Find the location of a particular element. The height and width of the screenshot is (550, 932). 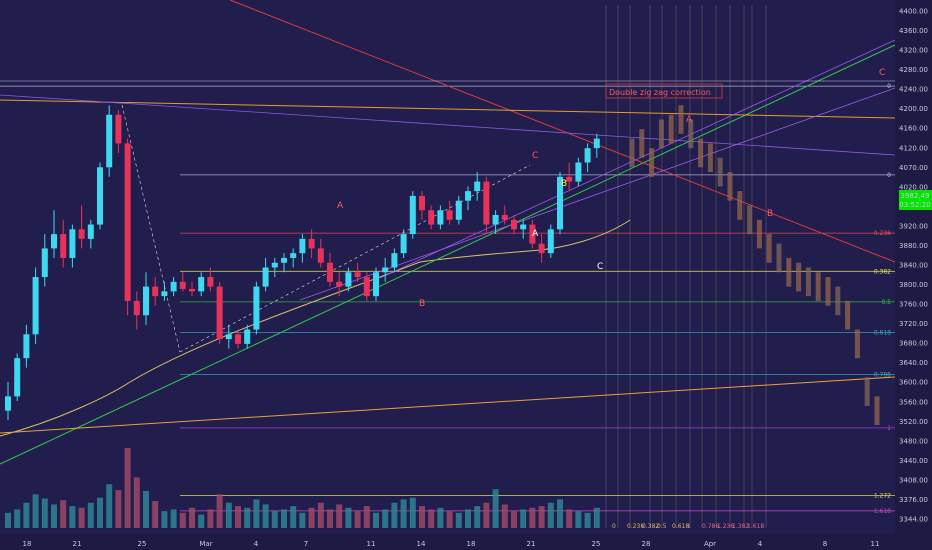

price-tick-label: 3840.00 is located at coordinates (913, 266).